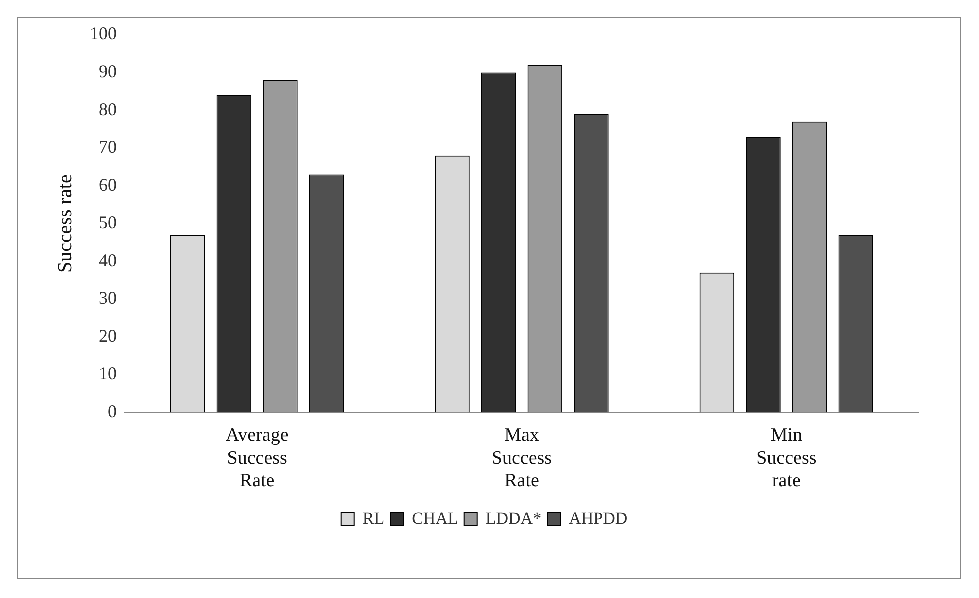  What do you see at coordinates (435, 518) in the screenshot?
I see `legend-label: CHAL` at bounding box center [435, 518].